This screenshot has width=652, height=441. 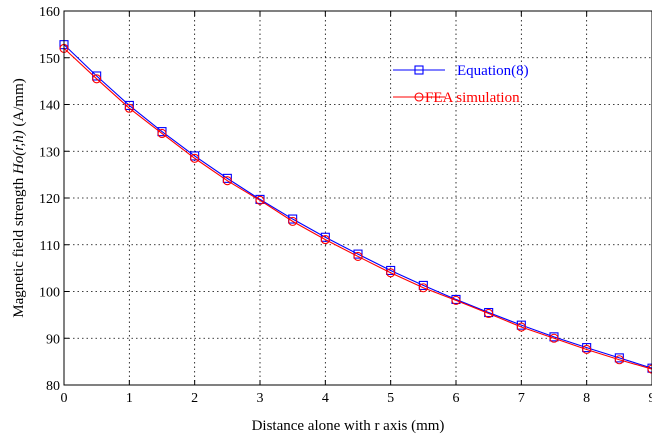 What do you see at coordinates (19, 104) in the screenshot?
I see `y-axis-title-suffix: (A/mm)` at bounding box center [19, 104].